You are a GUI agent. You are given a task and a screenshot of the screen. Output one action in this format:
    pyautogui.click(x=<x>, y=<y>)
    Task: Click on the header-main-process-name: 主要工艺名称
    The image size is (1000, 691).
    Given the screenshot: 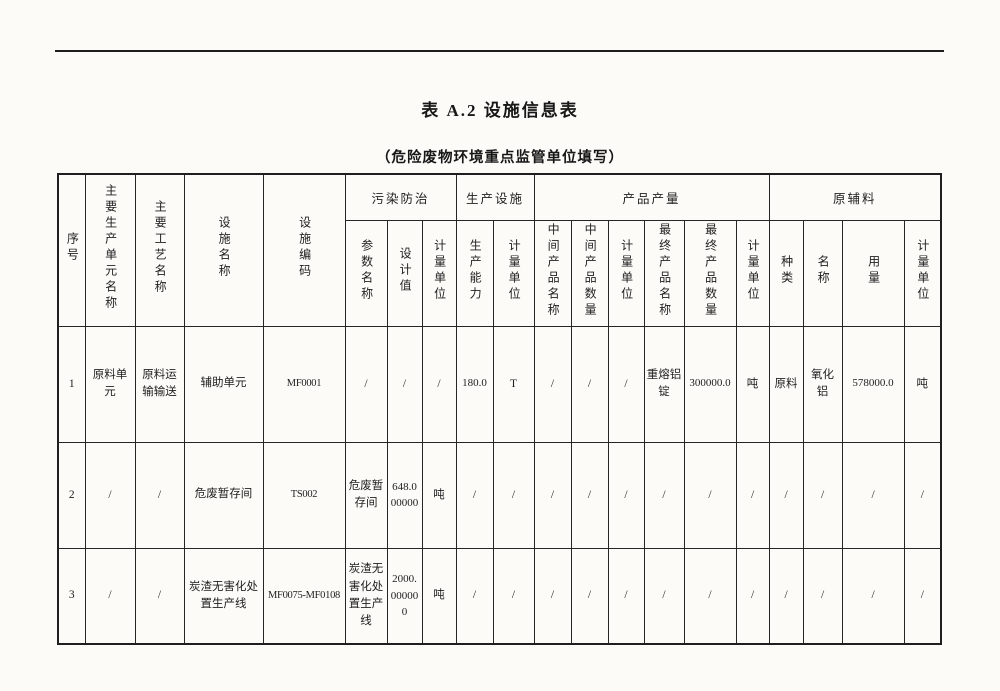 What is the action you would take?
    pyautogui.click(x=159, y=250)
    